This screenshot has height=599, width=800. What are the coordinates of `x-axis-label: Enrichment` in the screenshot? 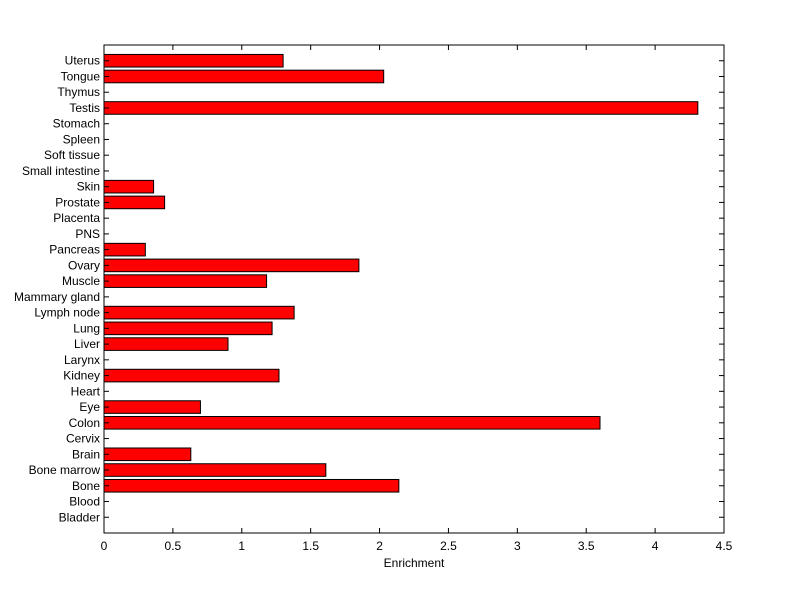 It's located at (414, 563).